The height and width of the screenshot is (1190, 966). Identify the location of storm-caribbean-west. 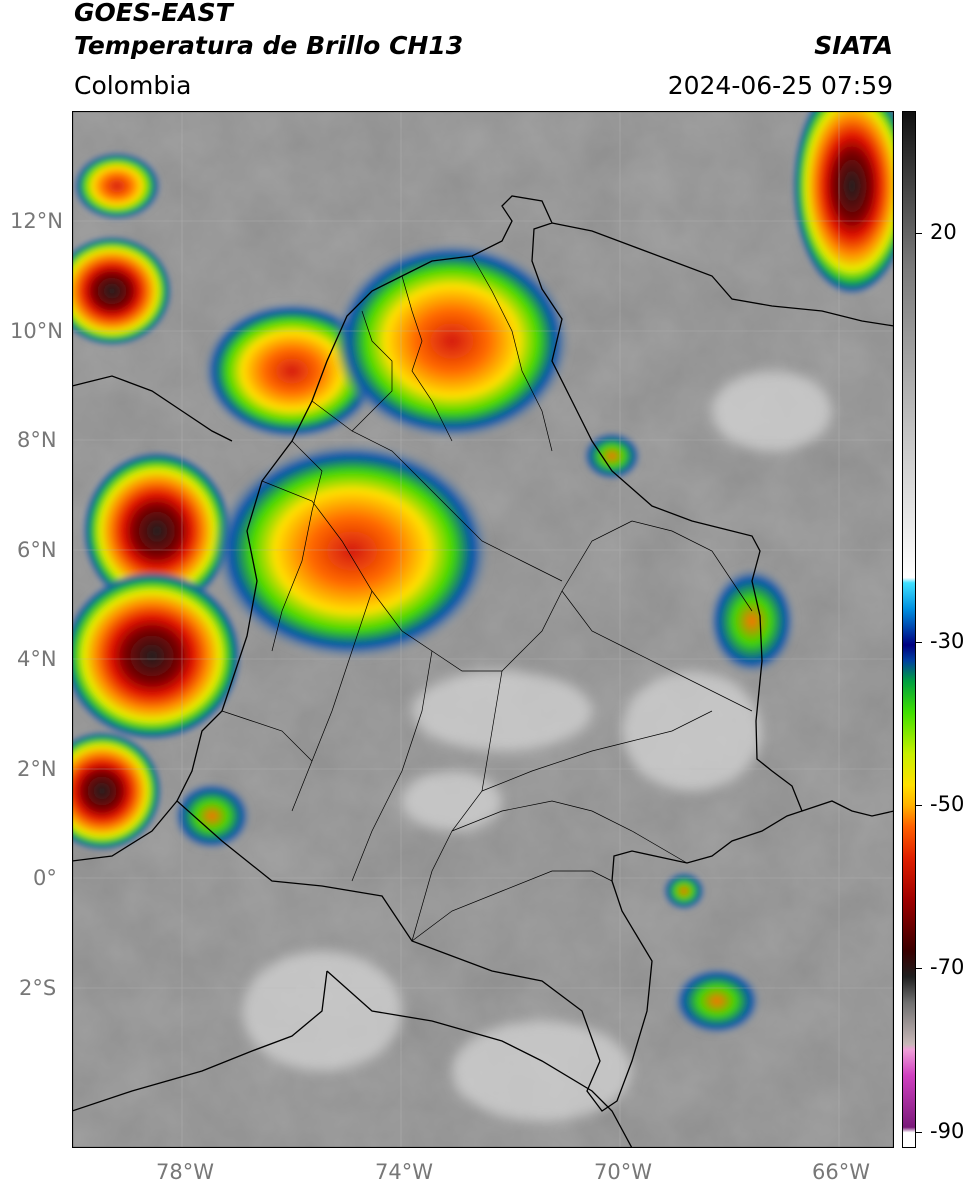
(122, 291).